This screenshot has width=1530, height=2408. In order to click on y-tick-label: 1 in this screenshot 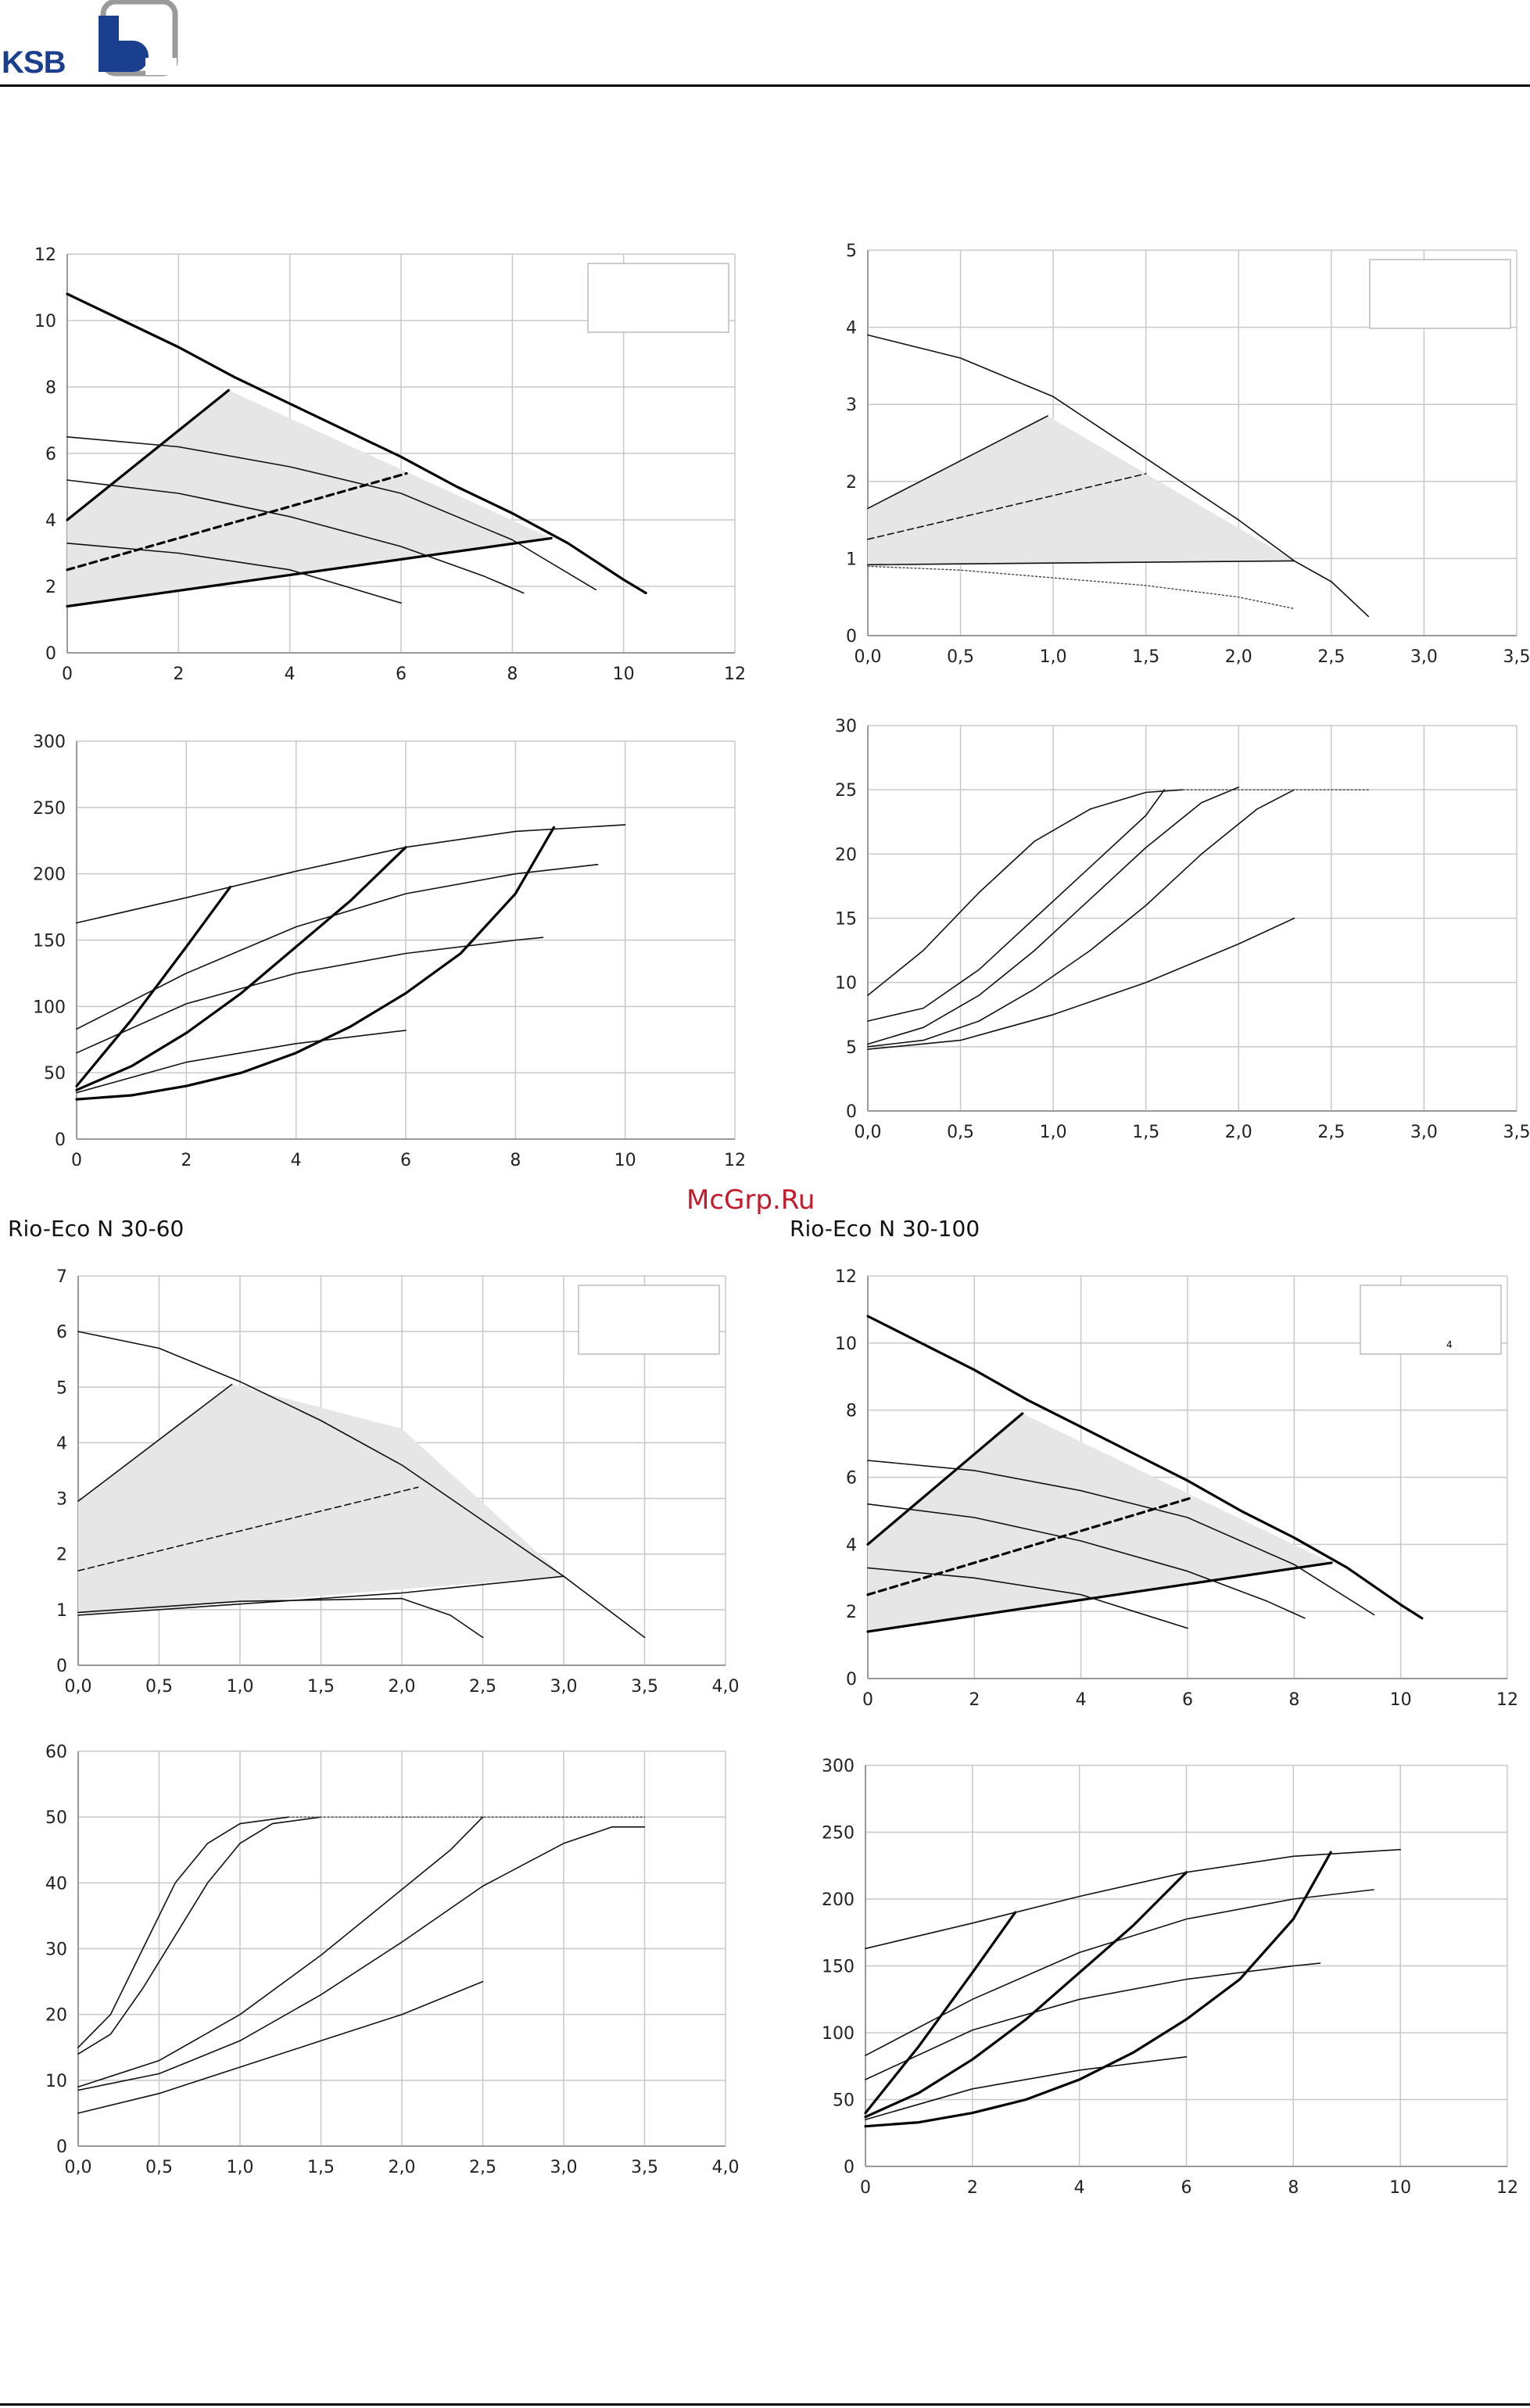, I will do `click(851, 560)`.